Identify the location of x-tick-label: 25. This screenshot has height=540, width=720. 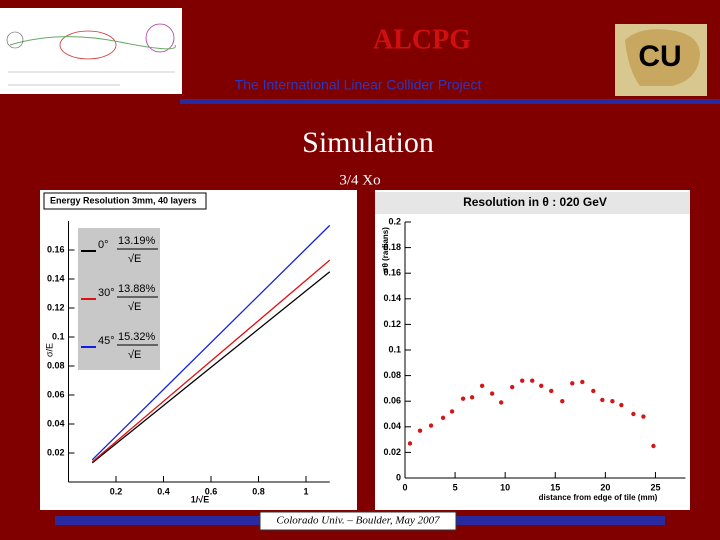
(655, 487).